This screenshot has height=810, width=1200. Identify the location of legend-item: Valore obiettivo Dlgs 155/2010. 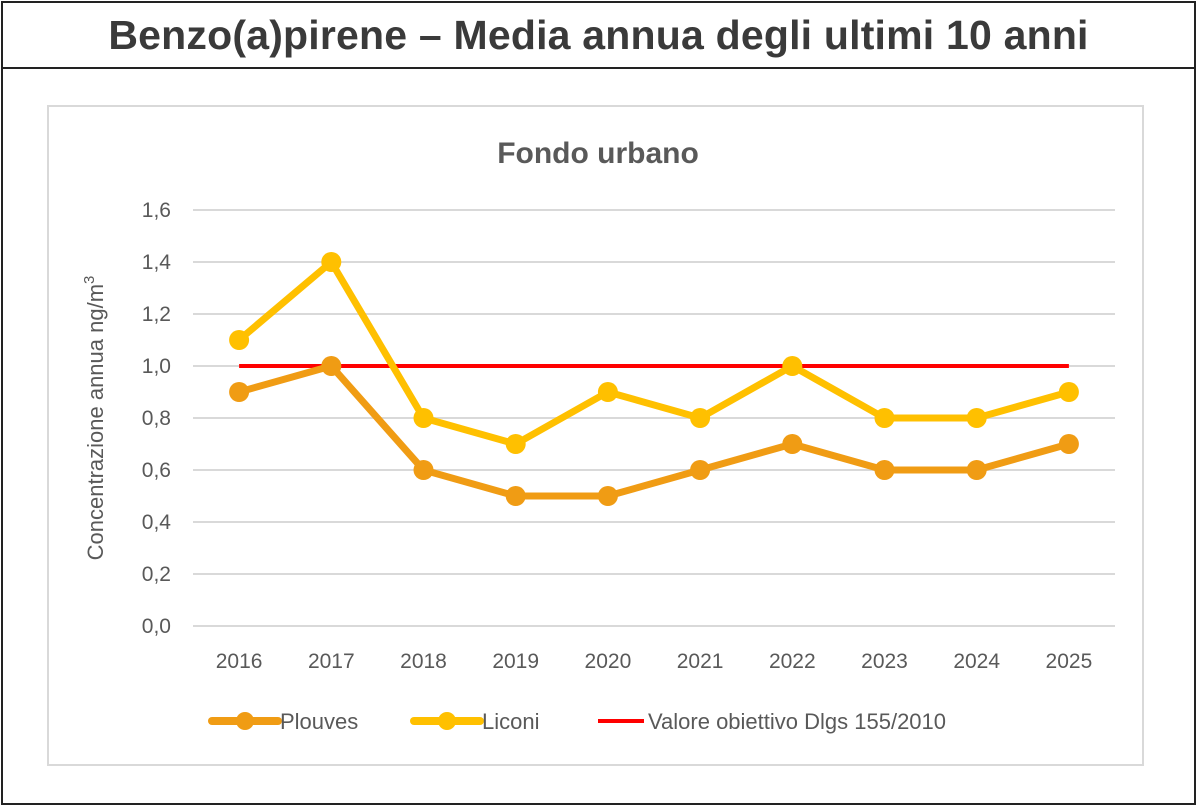
(772, 721).